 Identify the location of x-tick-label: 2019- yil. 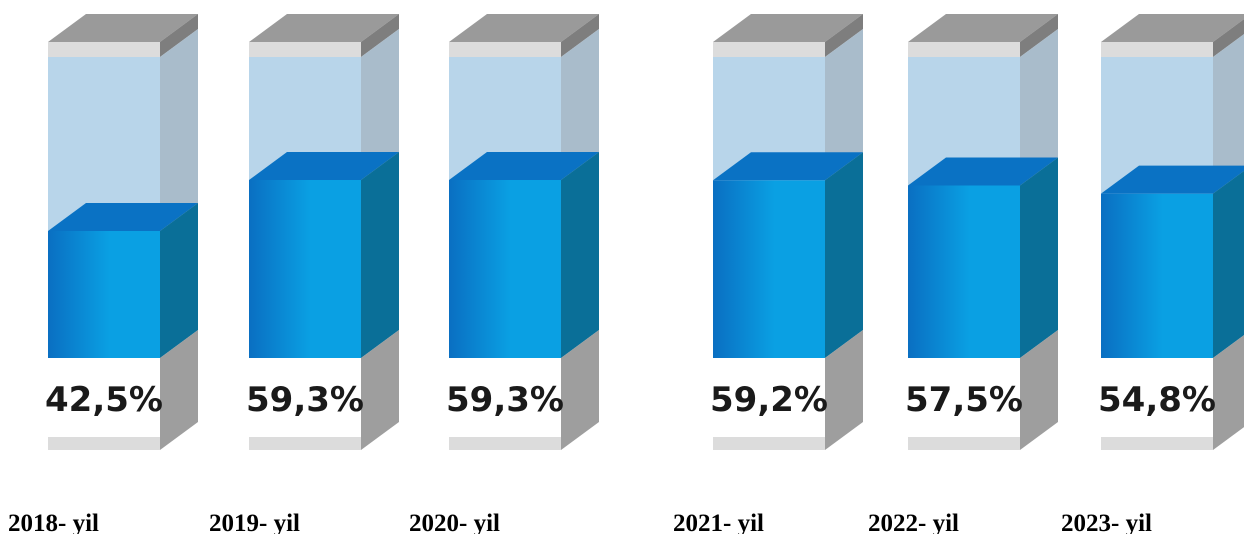
(254, 522).